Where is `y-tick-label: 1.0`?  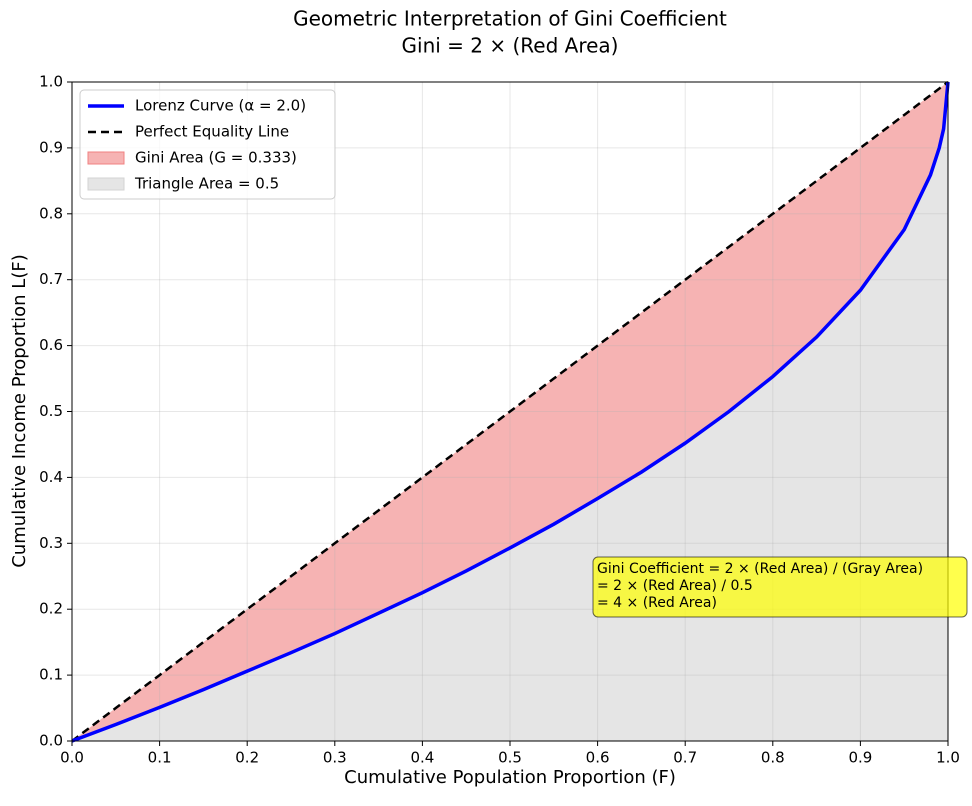
y-tick-label: 1.0 is located at coordinates (51, 82).